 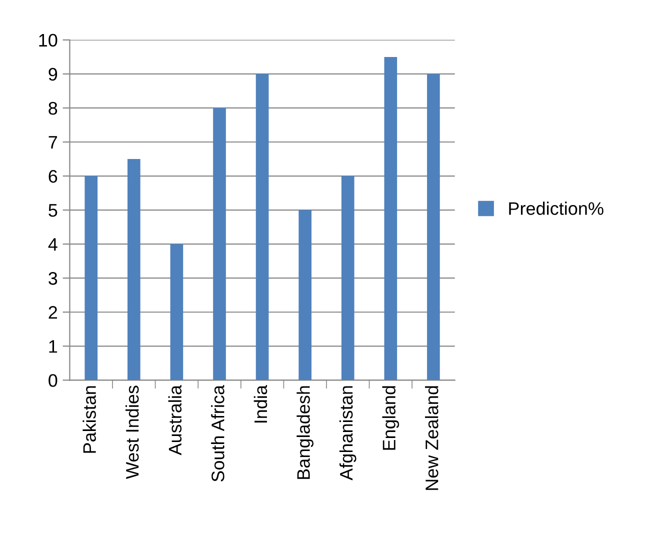 I want to click on y-tick-label: 2, so click(x=53, y=312).